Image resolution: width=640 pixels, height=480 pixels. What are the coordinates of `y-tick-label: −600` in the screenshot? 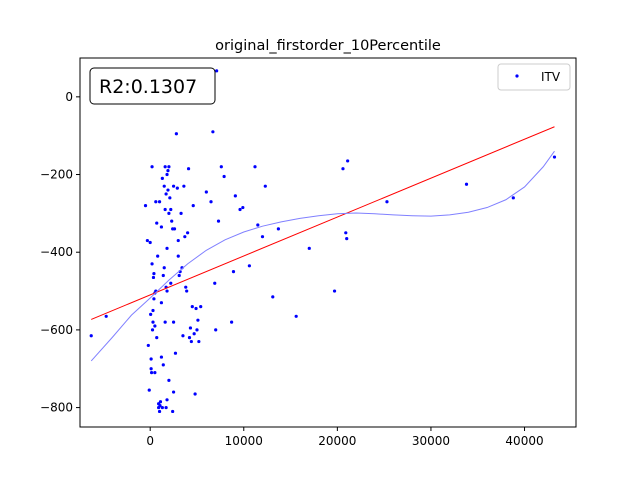 It's located at (56, 330).